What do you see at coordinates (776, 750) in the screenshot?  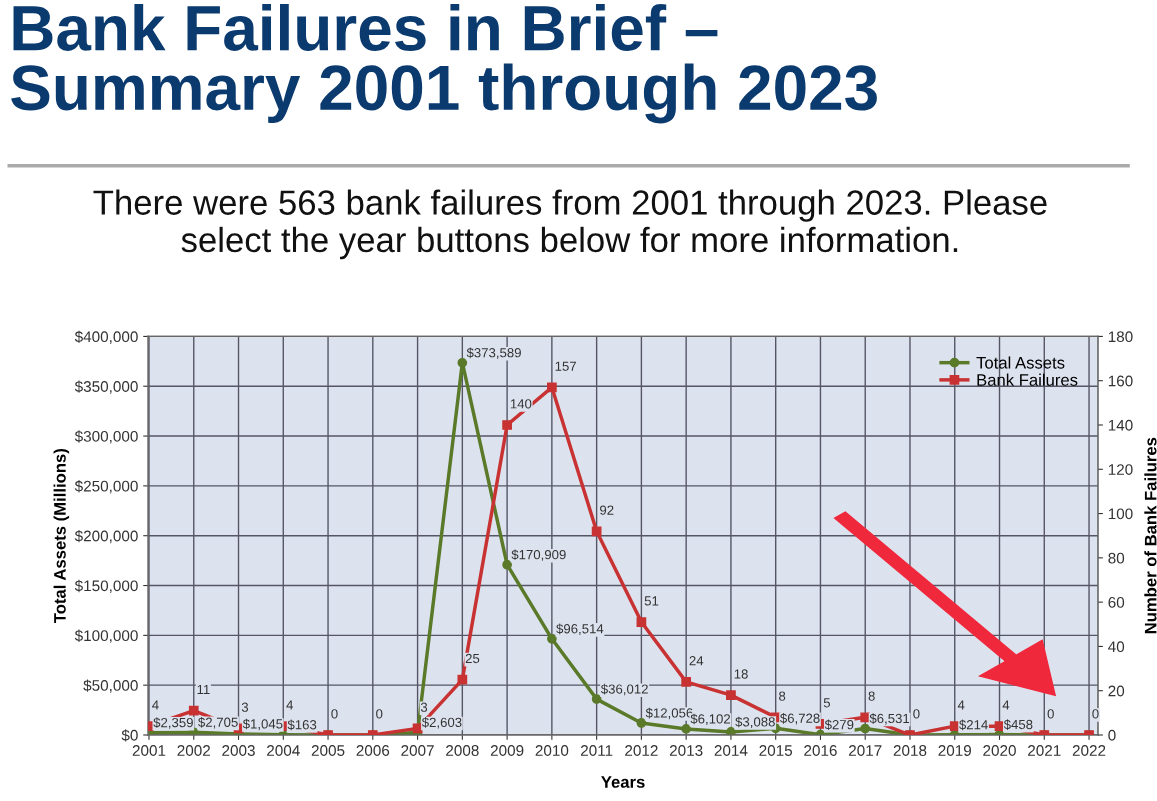 I see `x-tick-label: 2015` at bounding box center [776, 750].